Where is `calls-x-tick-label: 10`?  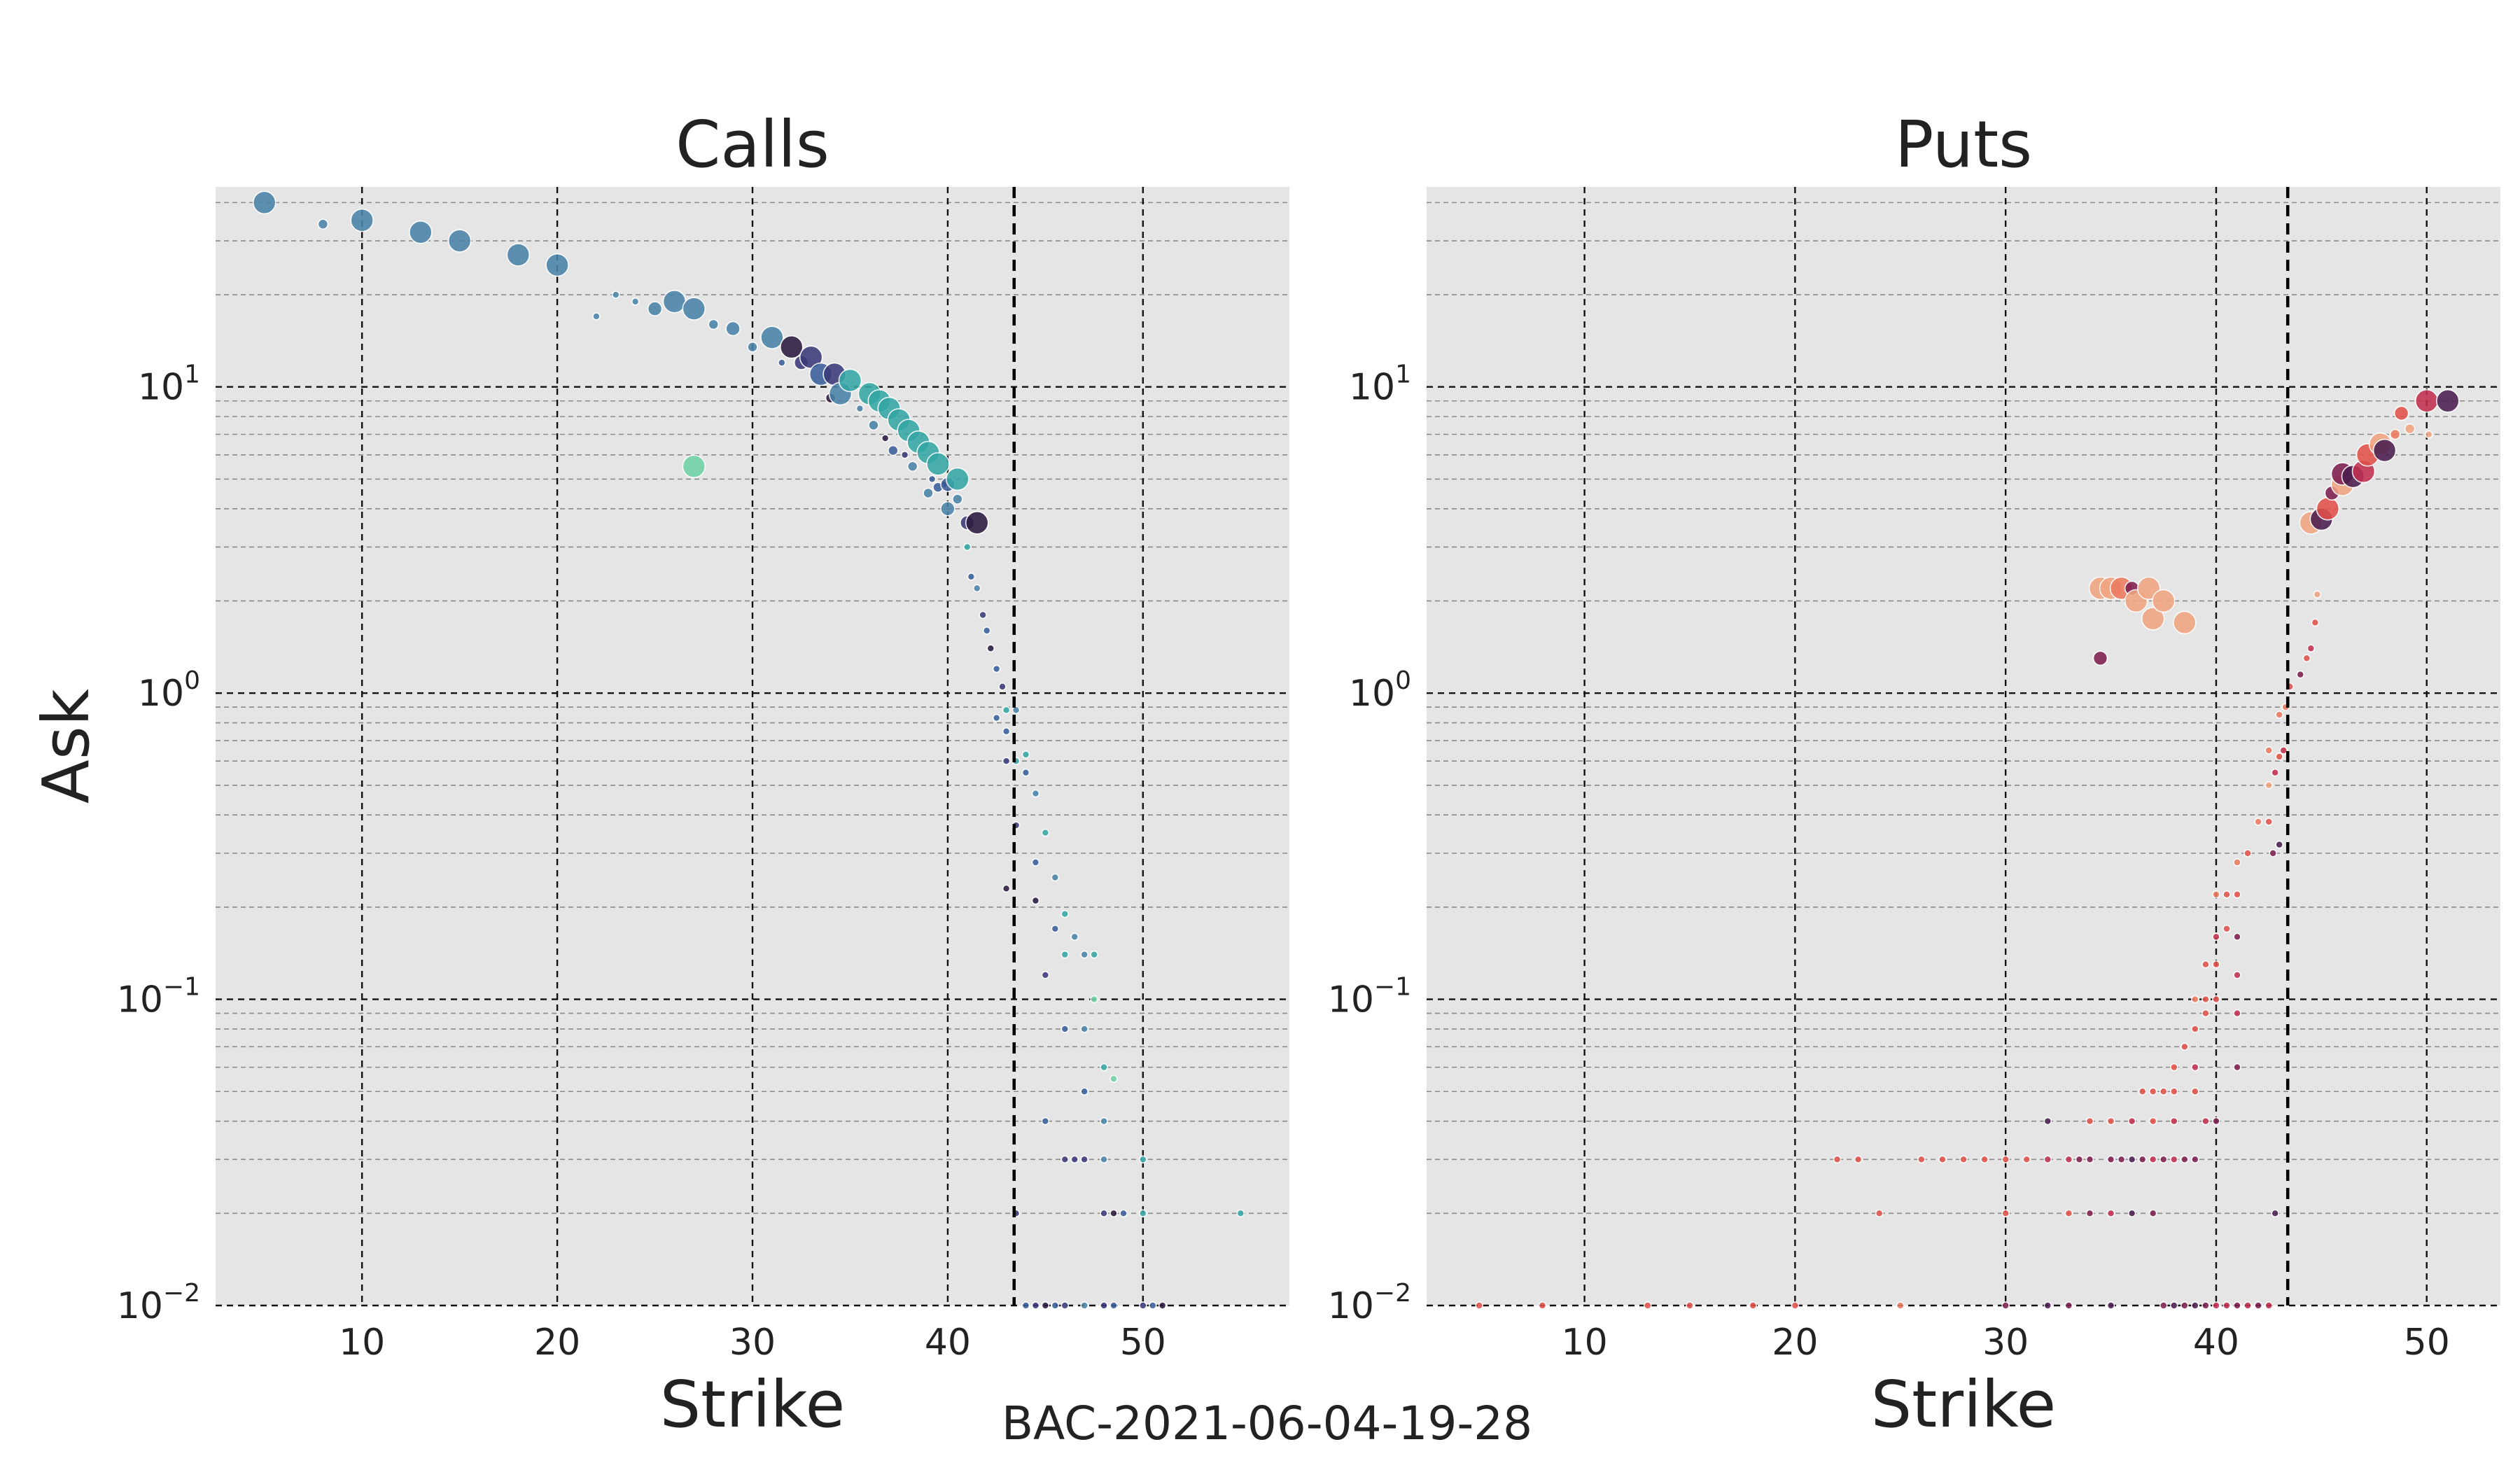
calls-x-tick-label: 10 is located at coordinates (362, 1343).